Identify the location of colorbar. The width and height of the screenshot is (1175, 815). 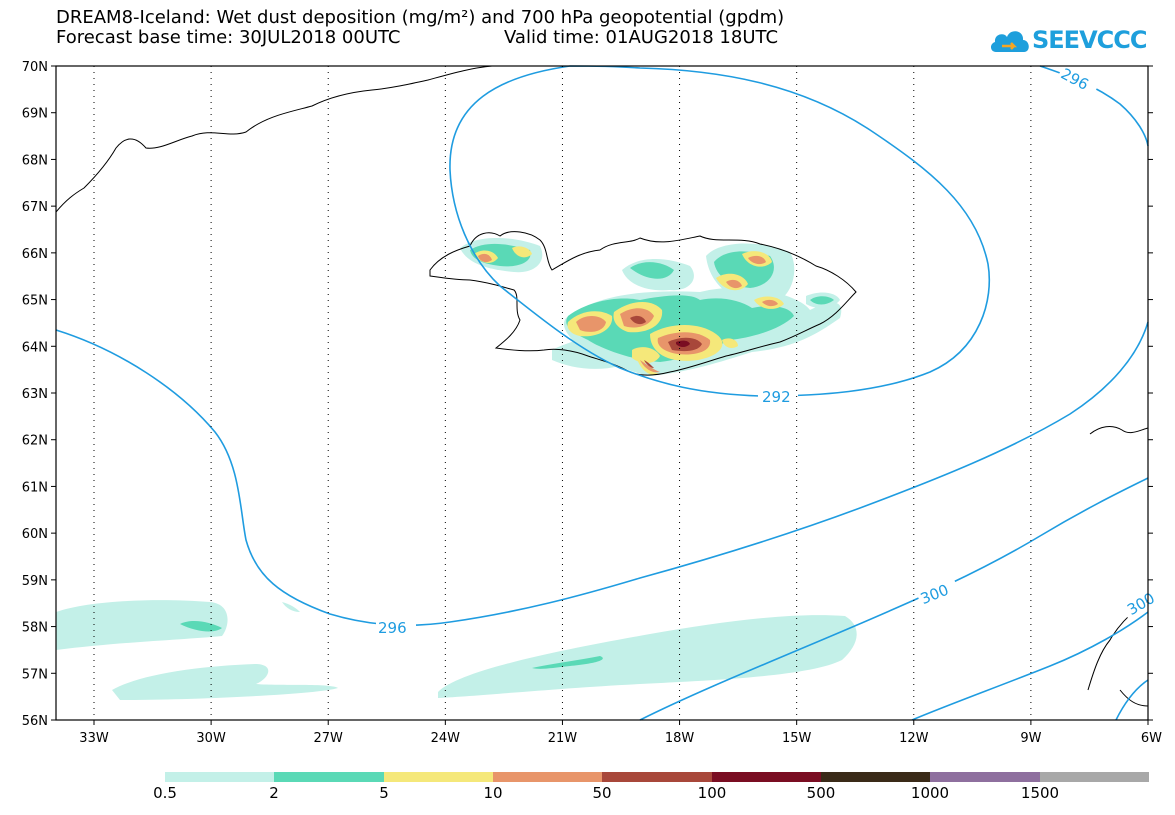
(657, 777).